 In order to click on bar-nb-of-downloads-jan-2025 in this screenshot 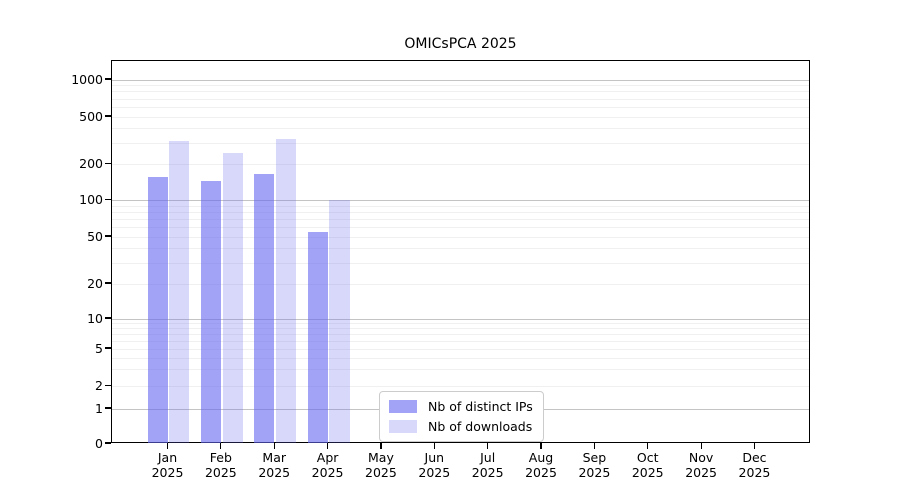, I will do `click(179, 292)`.